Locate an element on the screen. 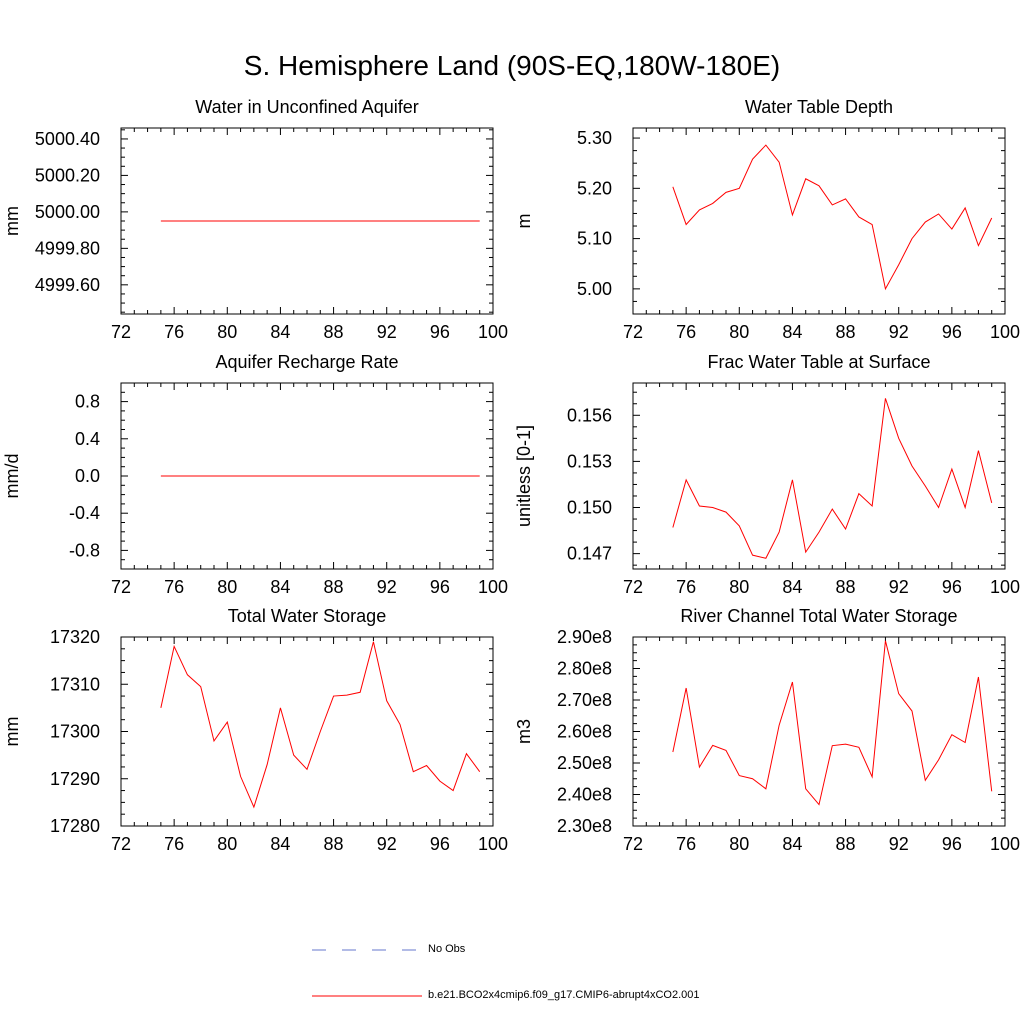 The width and height of the screenshot is (1024, 1024). panel-title: Water in Unconfined Aquifer is located at coordinates (306, 107).